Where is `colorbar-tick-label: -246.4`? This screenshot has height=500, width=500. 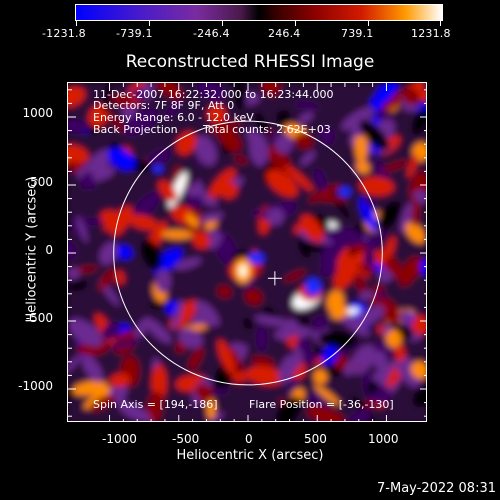 colorbar-tick-label: -246.4 is located at coordinates (211, 33).